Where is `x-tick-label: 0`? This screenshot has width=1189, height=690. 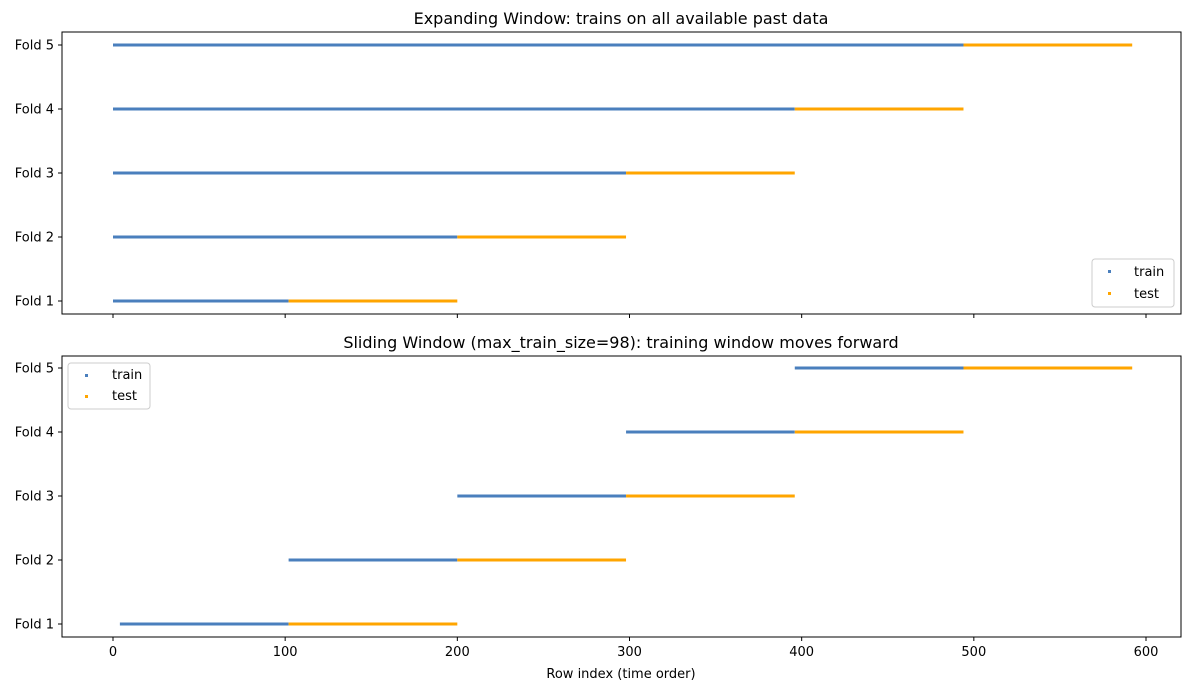
x-tick-label: 0 is located at coordinates (113, 652).